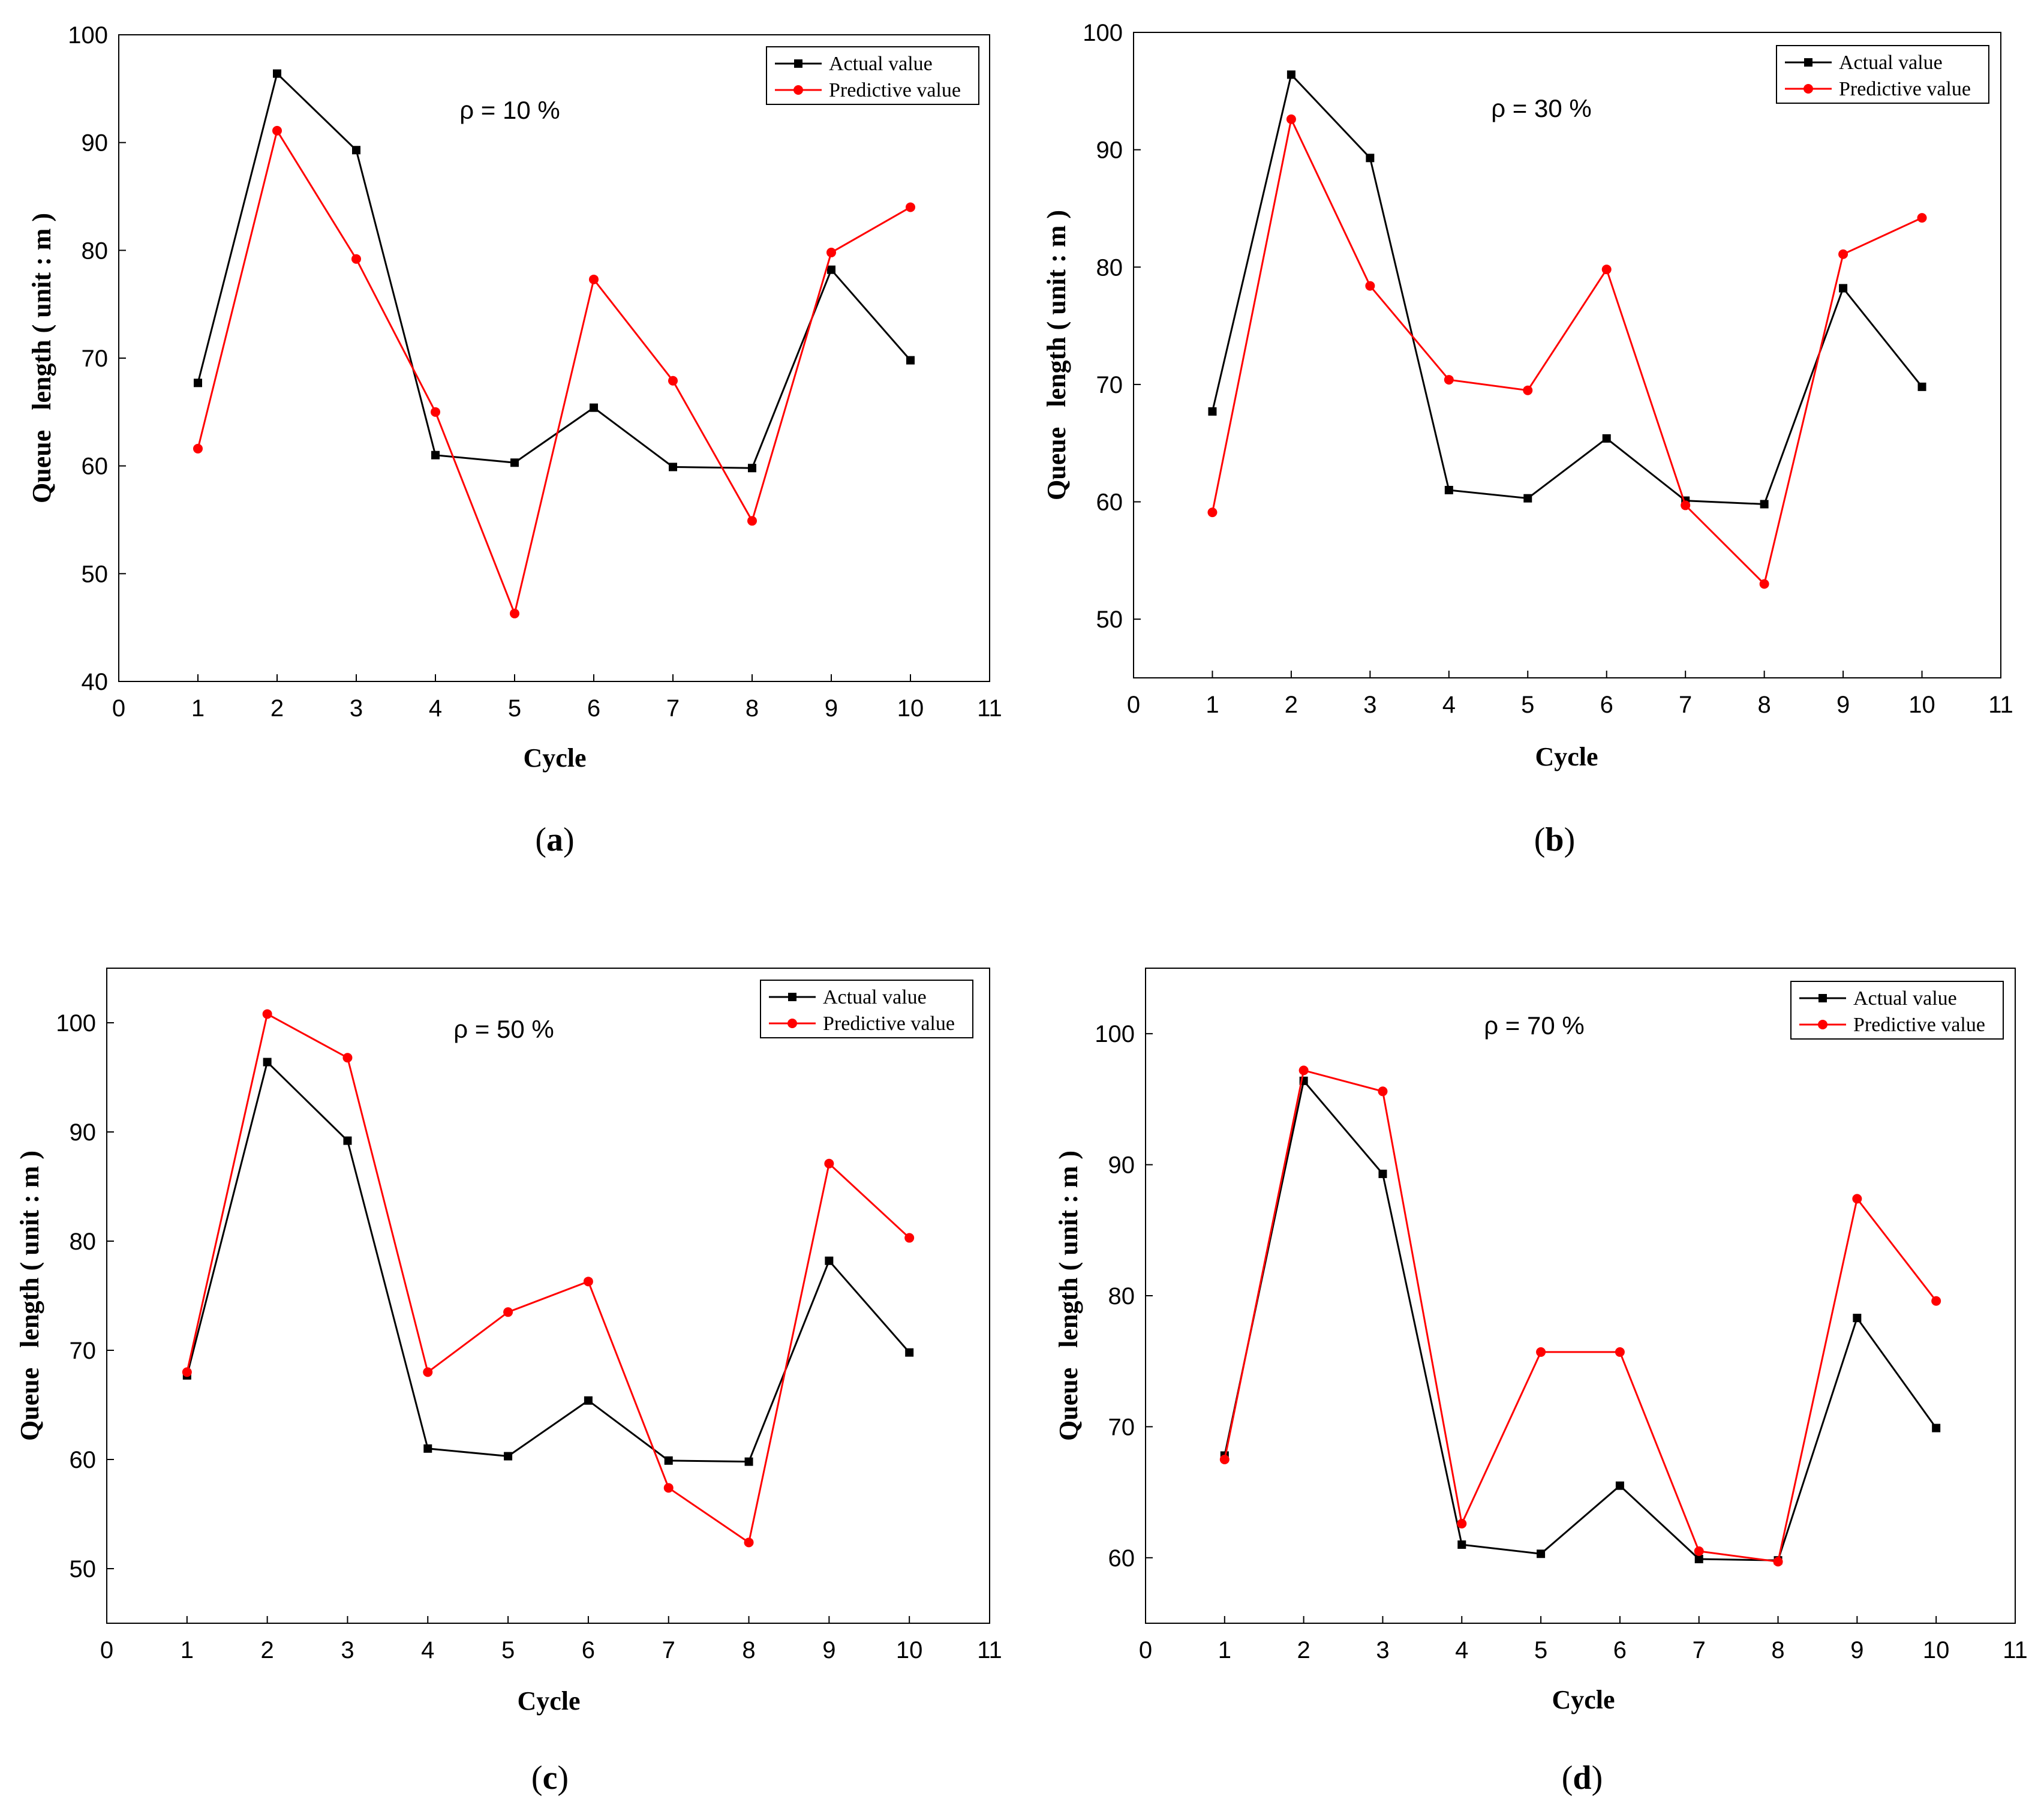  What do you see at coordinates (1292, 705) in the screenshot?
I see `x-tick-label: 2` at bounding box center [1292, 705].